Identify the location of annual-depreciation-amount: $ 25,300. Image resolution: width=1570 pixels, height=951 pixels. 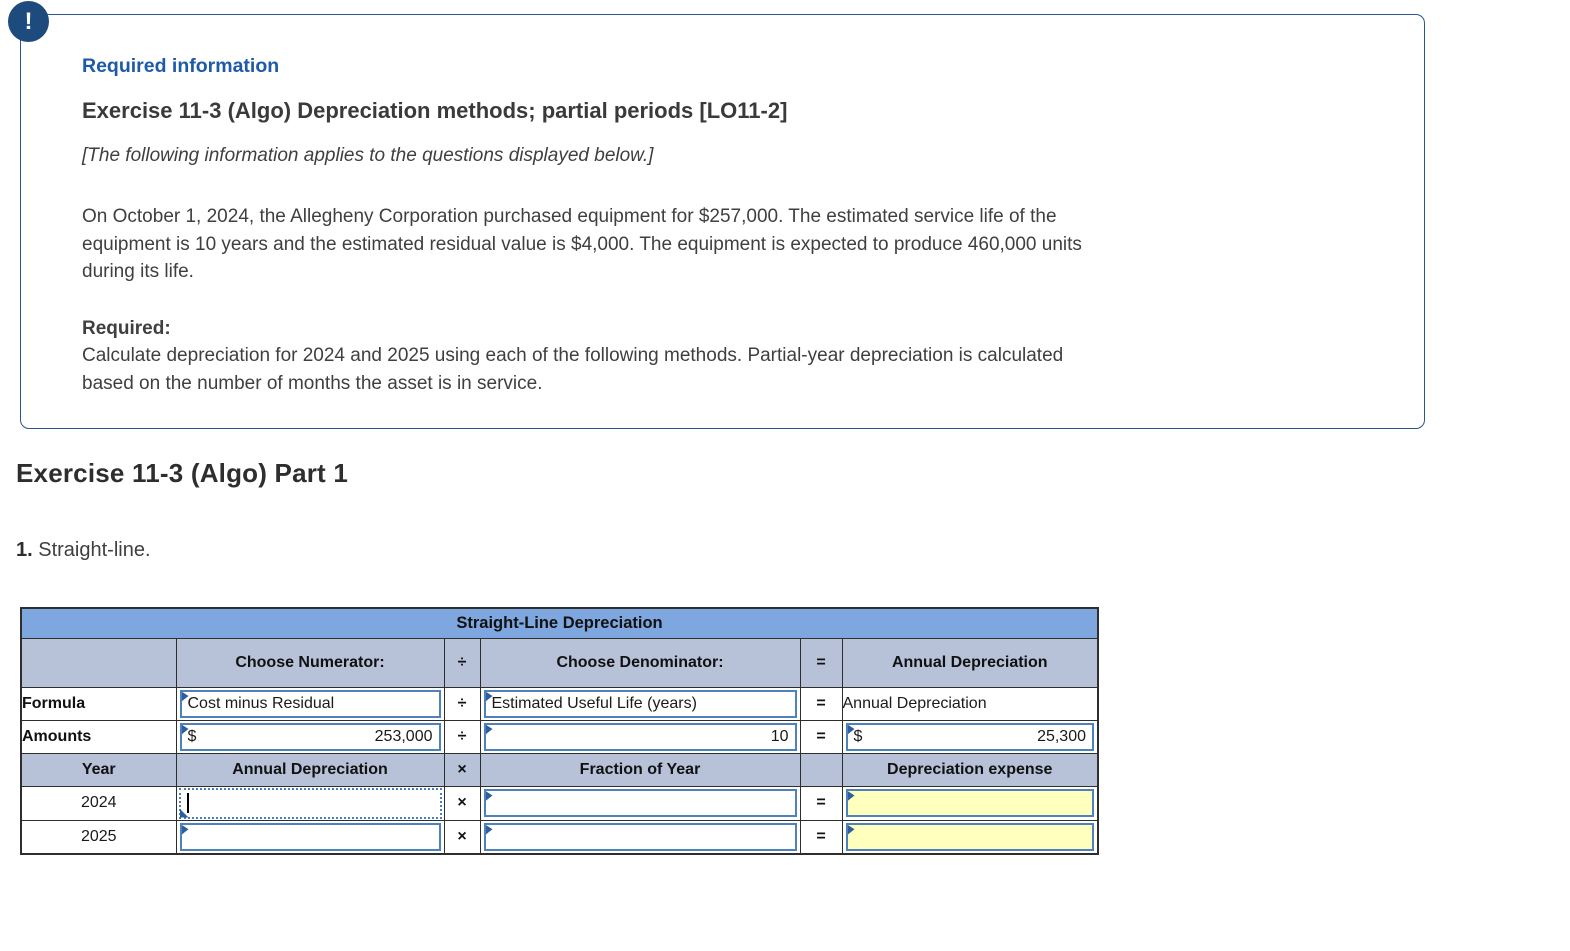
(969, 736).